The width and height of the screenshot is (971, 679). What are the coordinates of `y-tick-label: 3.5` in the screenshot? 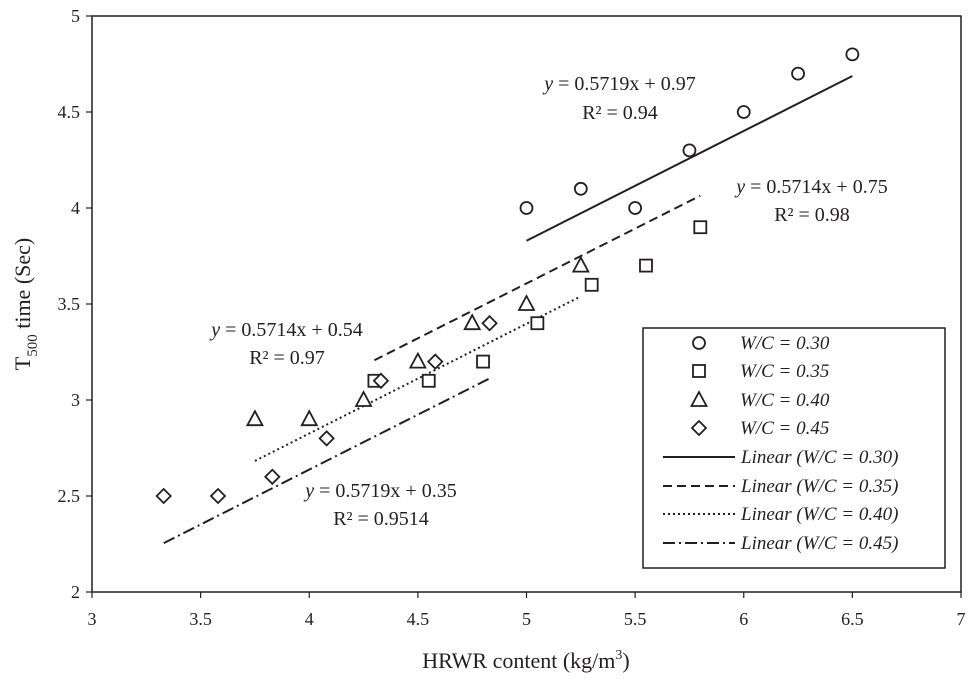 It's located at (69, 304).